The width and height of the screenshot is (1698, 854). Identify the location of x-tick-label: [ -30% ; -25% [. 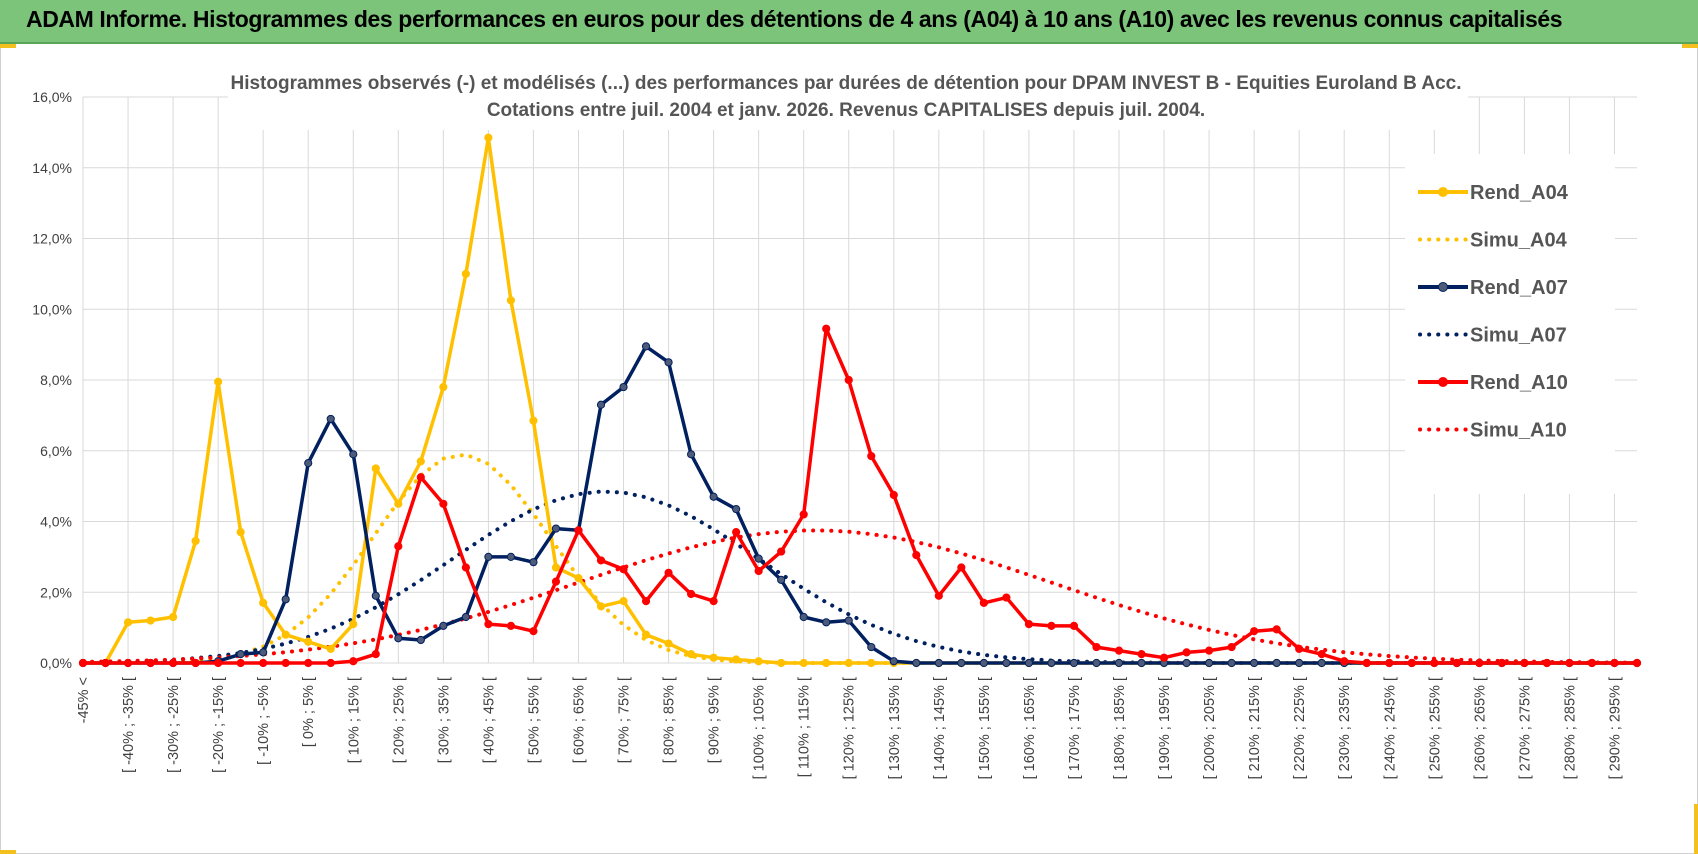
(174, 725).